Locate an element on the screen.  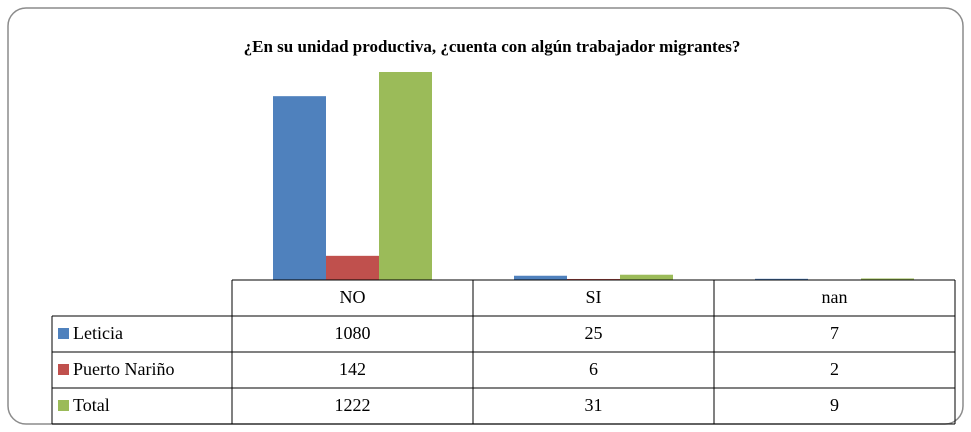
legend-label: Puerto Nariño is located at coordinates (123, 369).